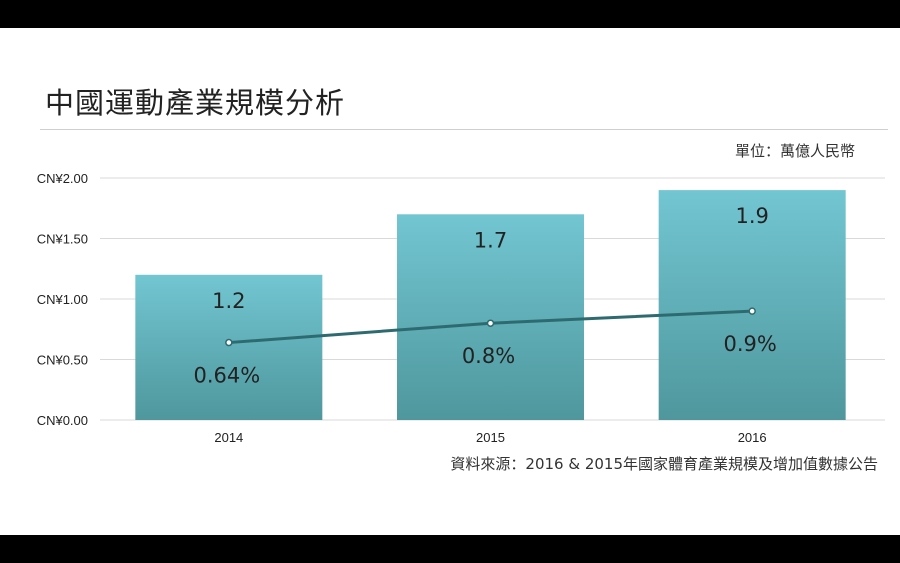 The width and height of the screenshot is (900, 563). What do you see at coordinates (195, 103) in the screenshot?
I see `page-title: 中國運動產業規模分析` at bounding box center [195, 103].